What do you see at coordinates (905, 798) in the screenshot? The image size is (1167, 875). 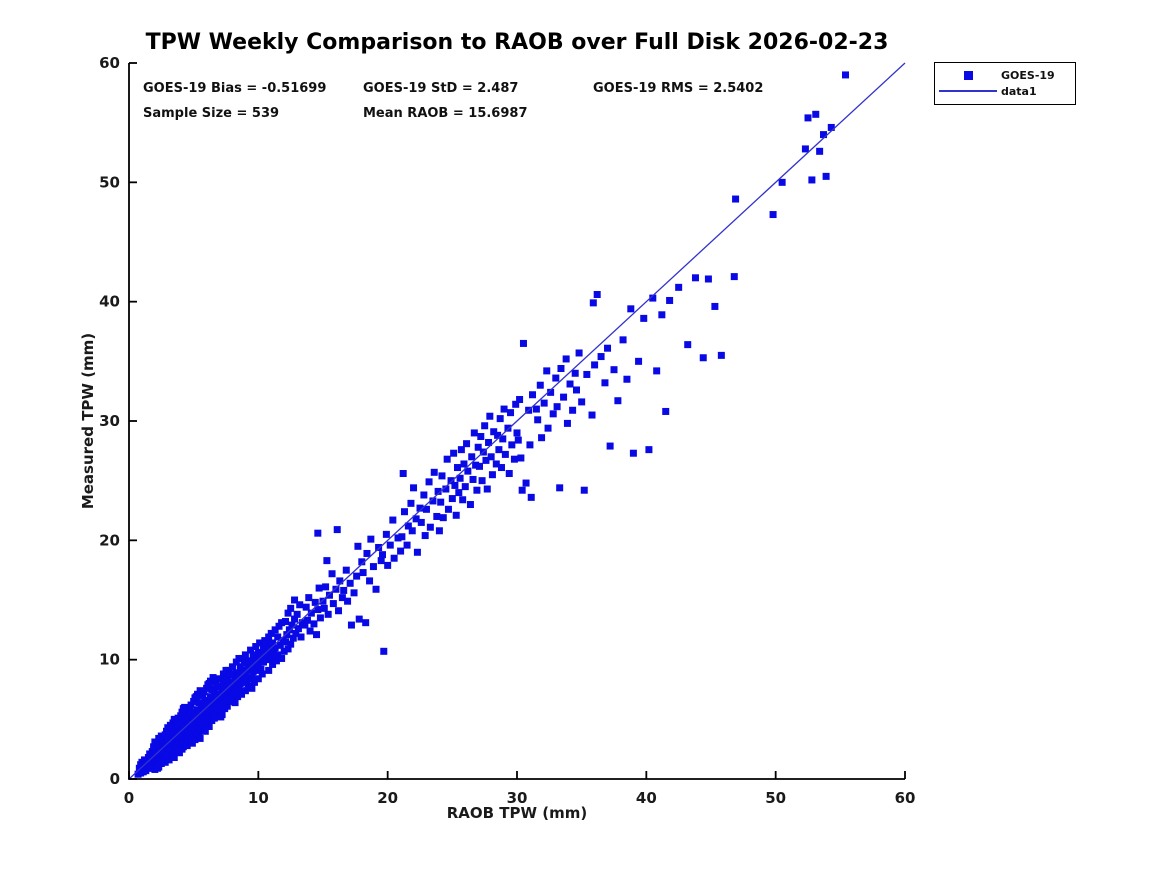 I see `x-tick-label: 60` at bounding box center [905, 798].